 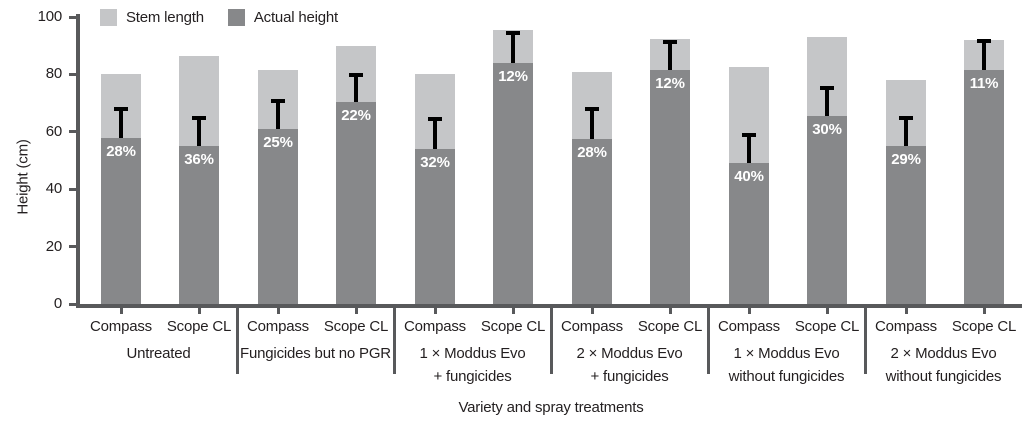 I want to click on pct-label: 28%, so click(x=592, y=152).